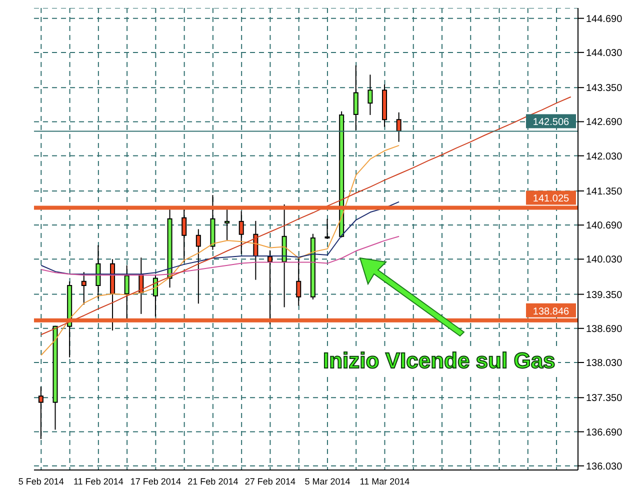  What do you see at coordinates (604, 122) in the screenshot?
I see `y-tick-label: 142.690` at bounding box center [604, 122].